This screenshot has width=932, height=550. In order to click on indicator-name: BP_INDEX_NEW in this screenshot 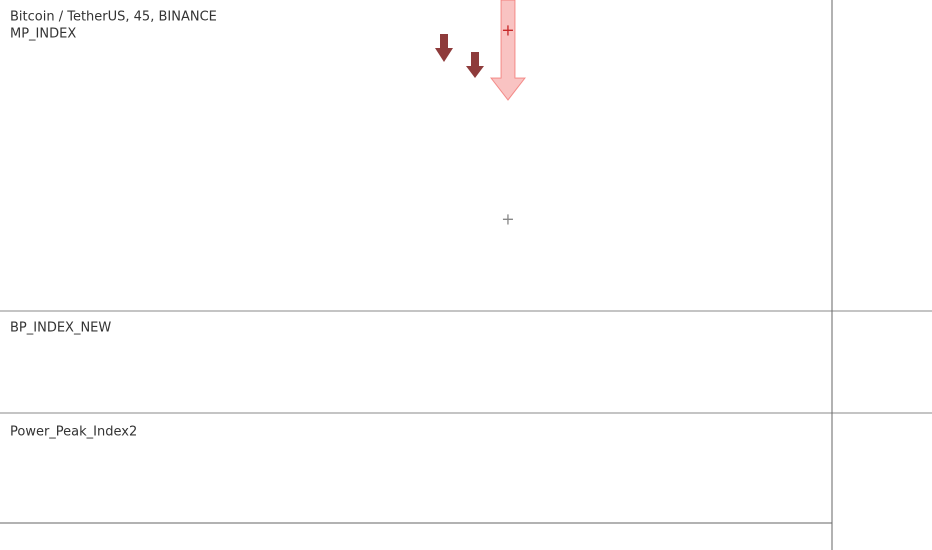, I will do `click(60, 328)`.